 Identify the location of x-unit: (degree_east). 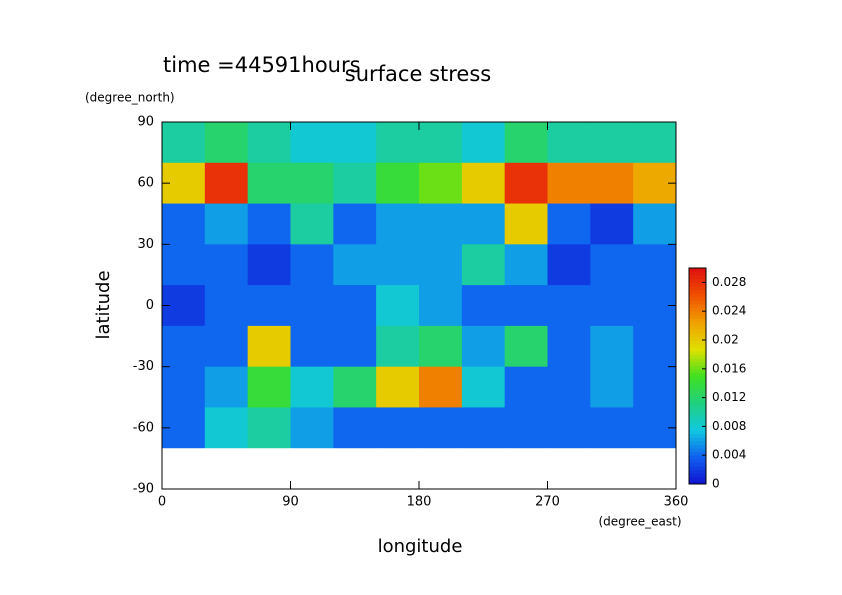
(639, 522).